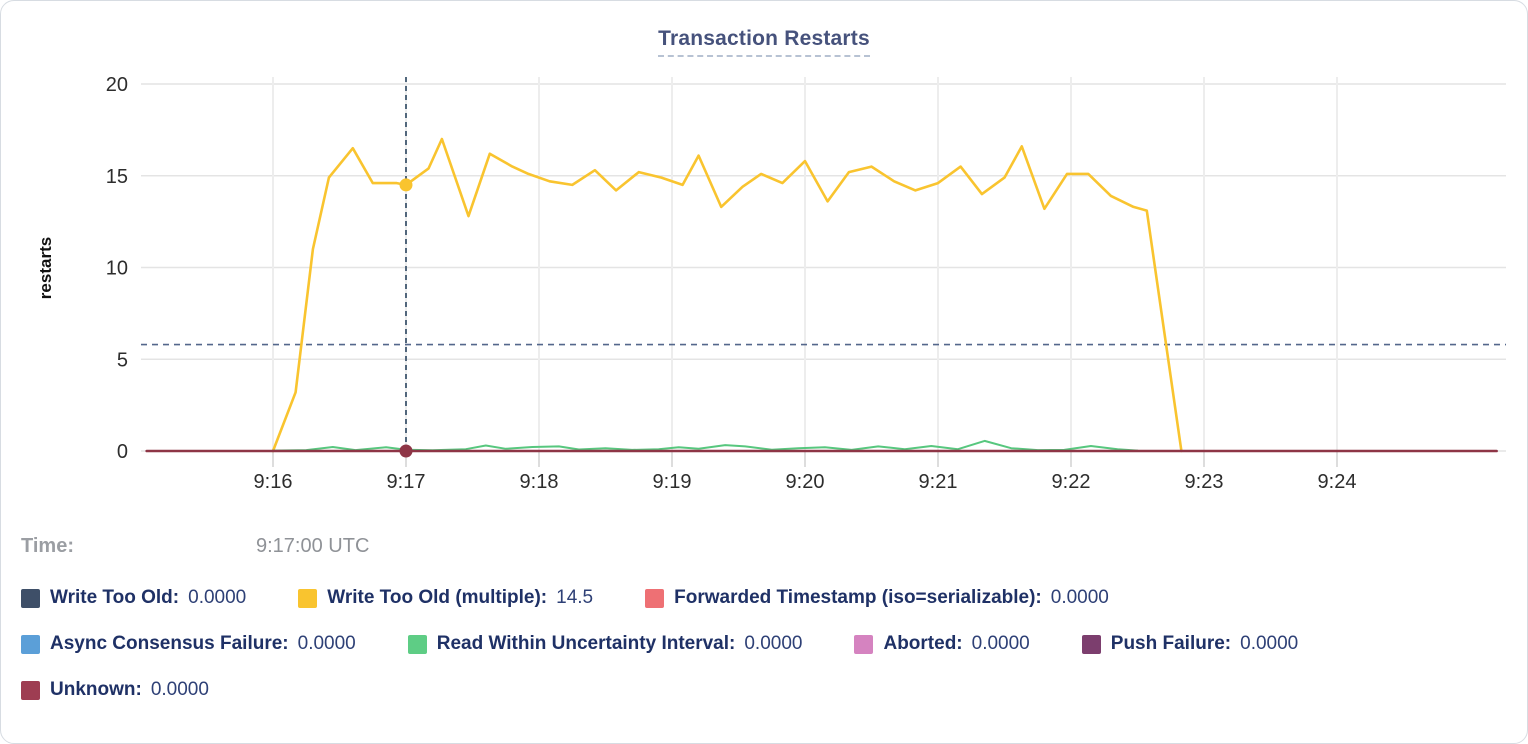 This screenshot has width=1528, height=744. Describe the element at coordinates (169, 643) in the screenshot. I see `legend-item-label: Async Consensus Failure:` at that location.